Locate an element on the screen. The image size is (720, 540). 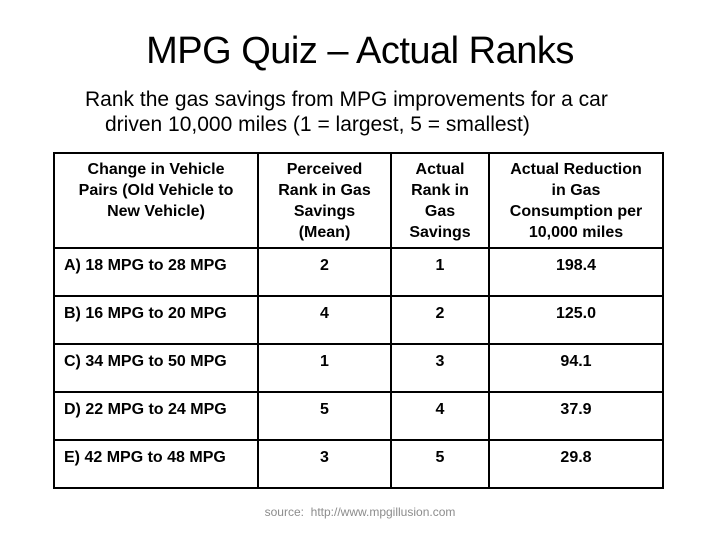
perceived-rank-cell: 5 is located at coordinates (324, 416).